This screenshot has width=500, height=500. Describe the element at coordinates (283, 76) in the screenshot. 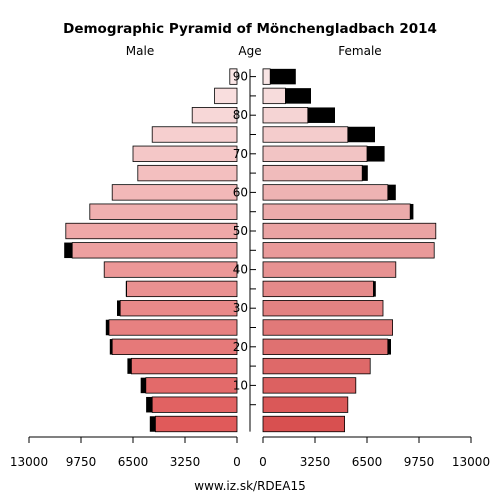

I see `bar-female-extra-90+` at that location.